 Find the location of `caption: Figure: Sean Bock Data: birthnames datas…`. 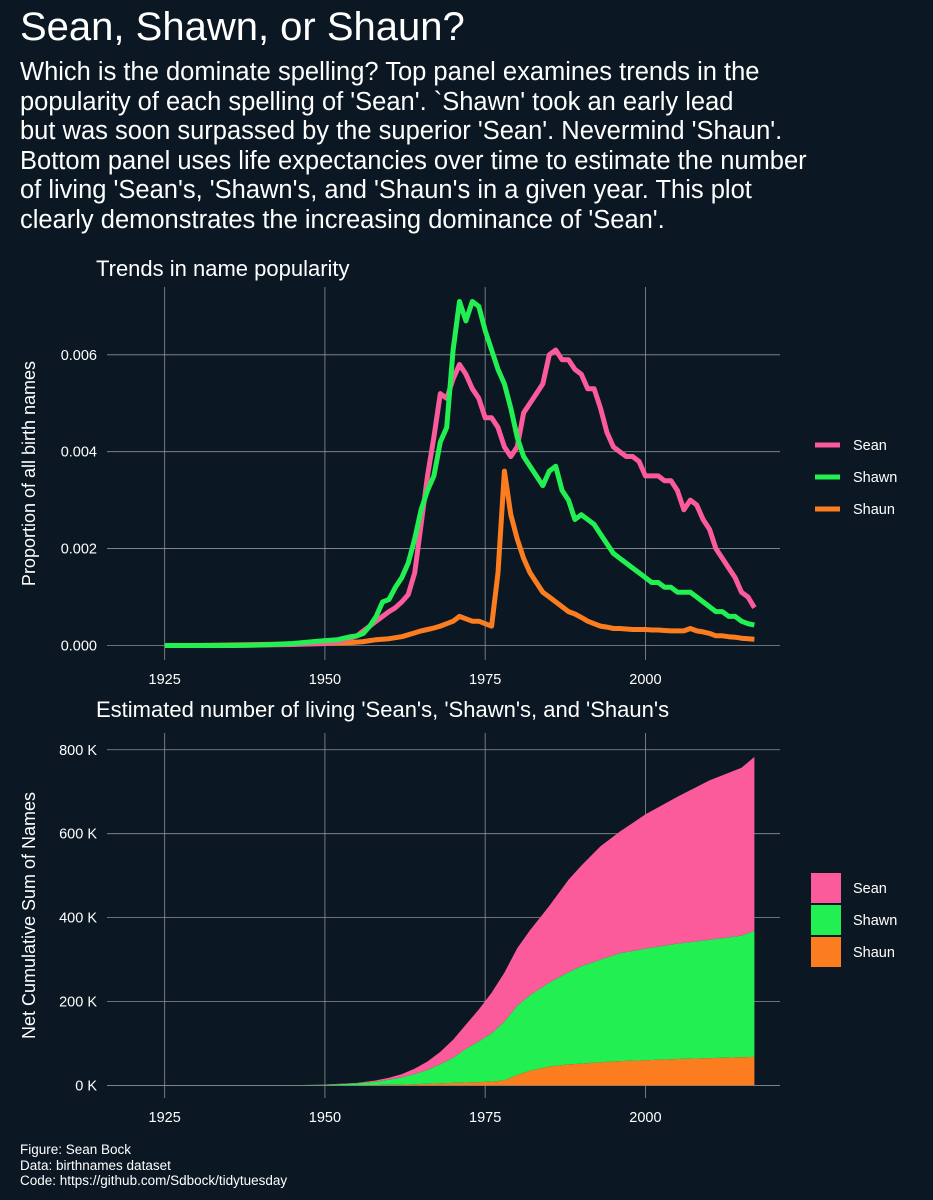

caption: Figure: Sean Bock Data: birthnames datas… is located at coordinates (153, 1165).